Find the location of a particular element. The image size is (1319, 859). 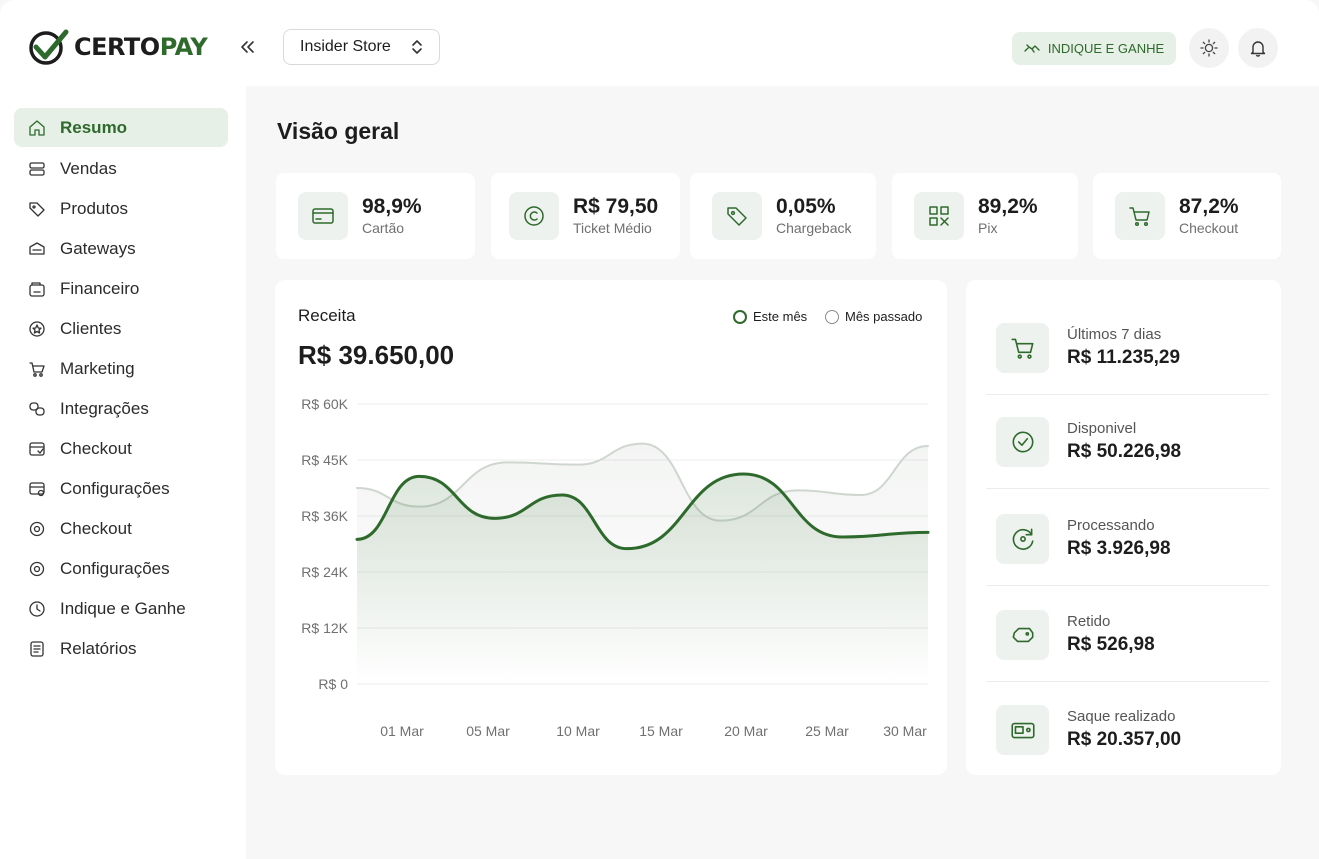

sidebar-item-label: Relatórios is located at coordinates (98, 648).